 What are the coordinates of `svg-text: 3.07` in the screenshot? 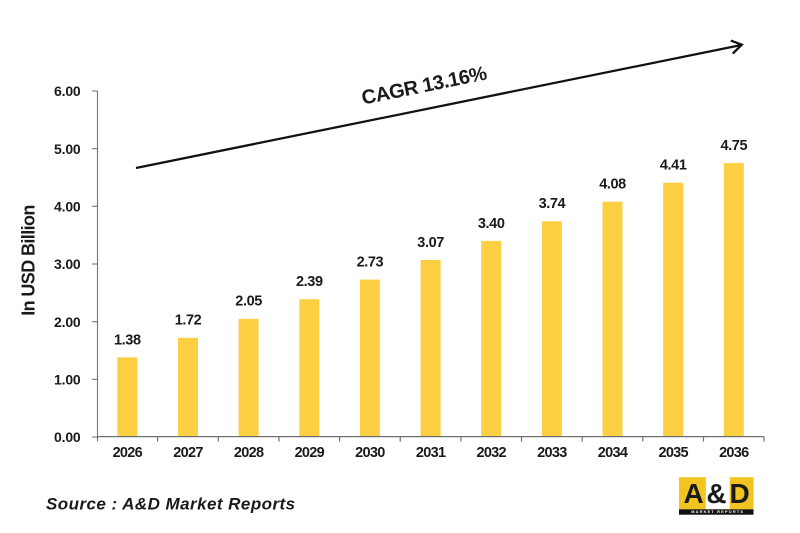 It's located at (430, 243).